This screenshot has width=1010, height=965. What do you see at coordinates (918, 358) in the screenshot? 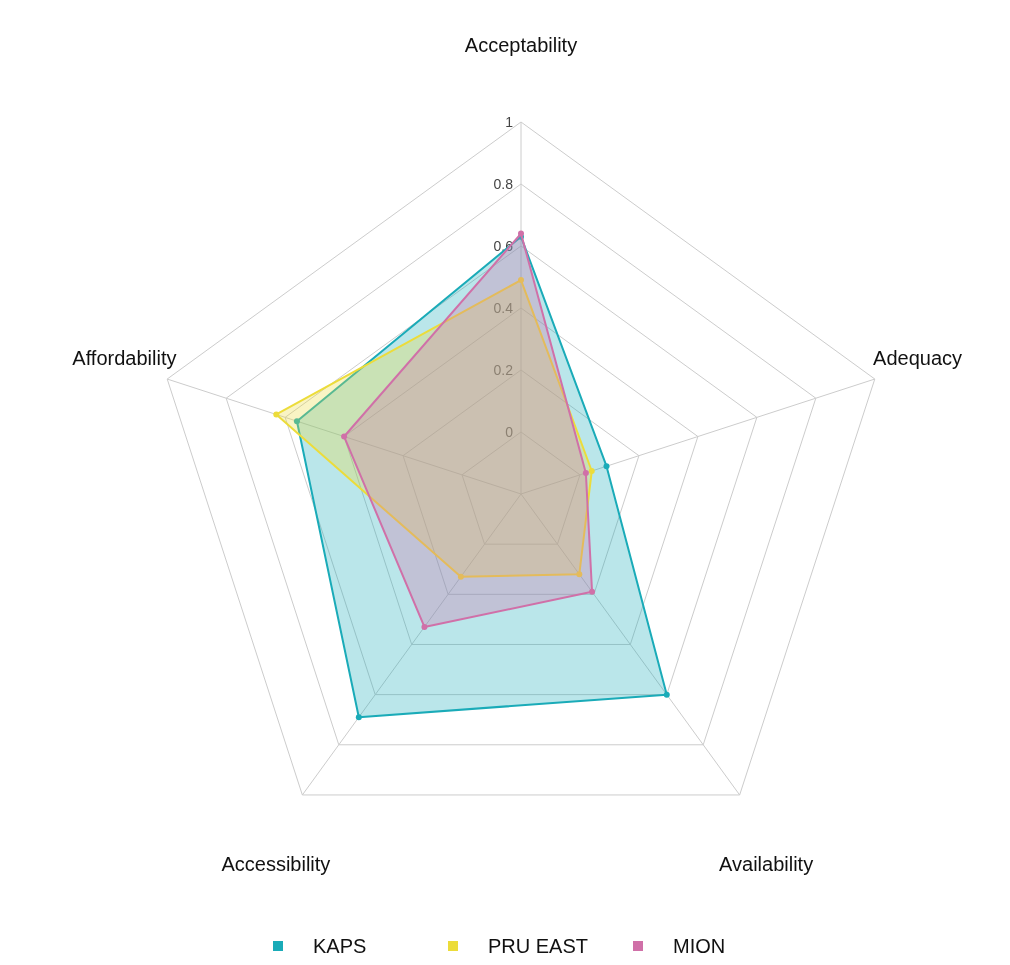
I see `spoke-label: Adequacy` at bounding box center [918, 358].